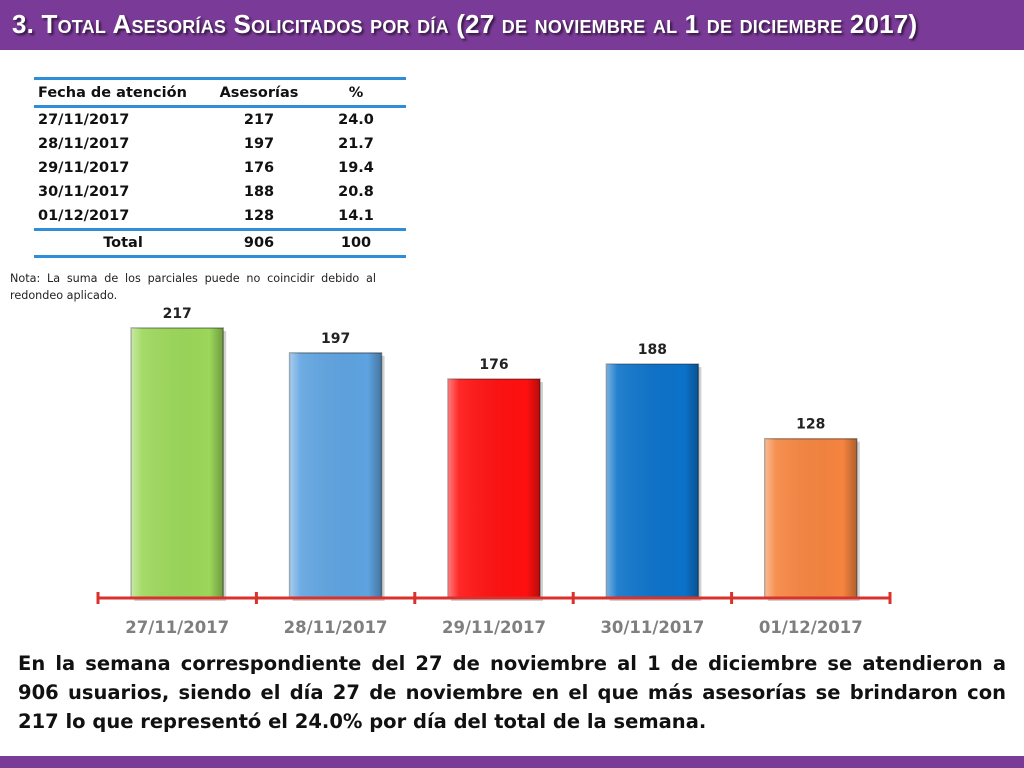  I want to click on tick-label: 28/11/2017, so click(336, 627).